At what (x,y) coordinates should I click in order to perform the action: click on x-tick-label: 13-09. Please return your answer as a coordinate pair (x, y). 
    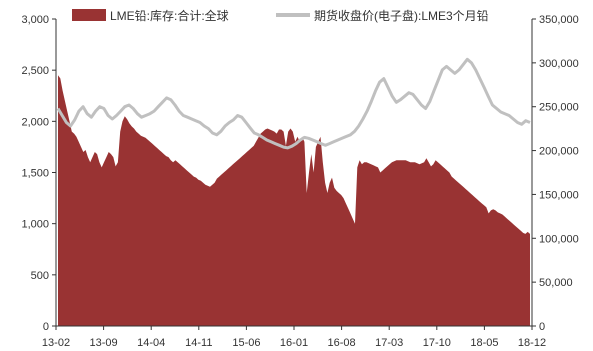
    Looking at the image, I should click on (104, 343).